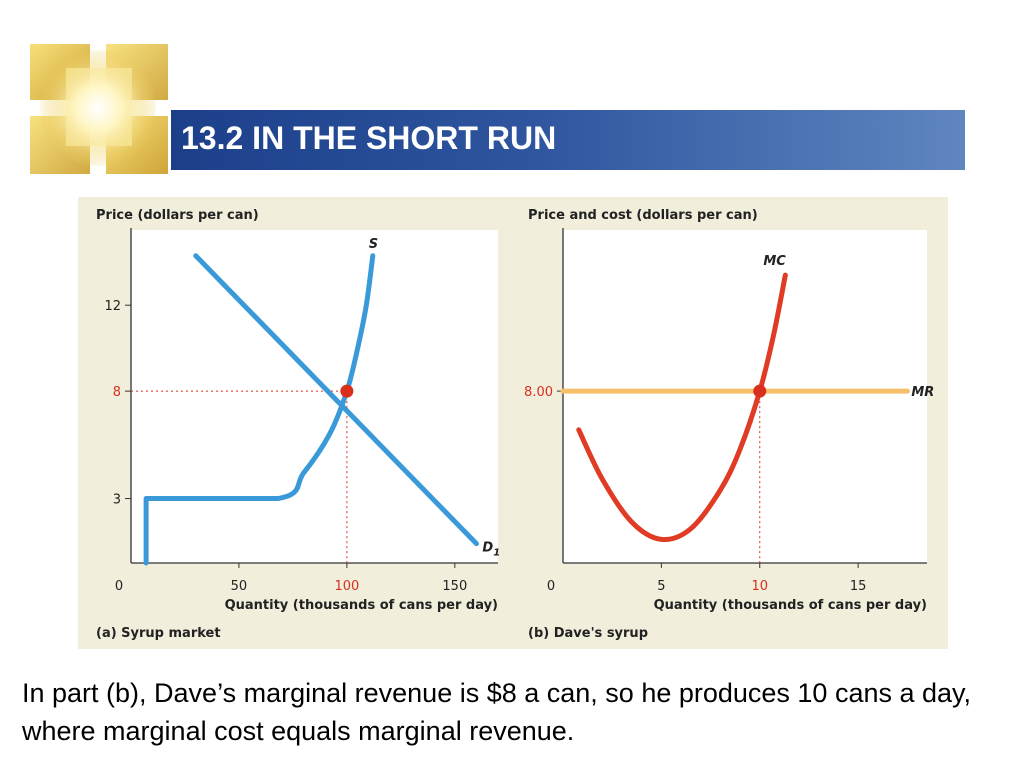  Describe the element at coordinates (336, 400) in the screenshot. I see `panel-a-series-d1-line` at that location.